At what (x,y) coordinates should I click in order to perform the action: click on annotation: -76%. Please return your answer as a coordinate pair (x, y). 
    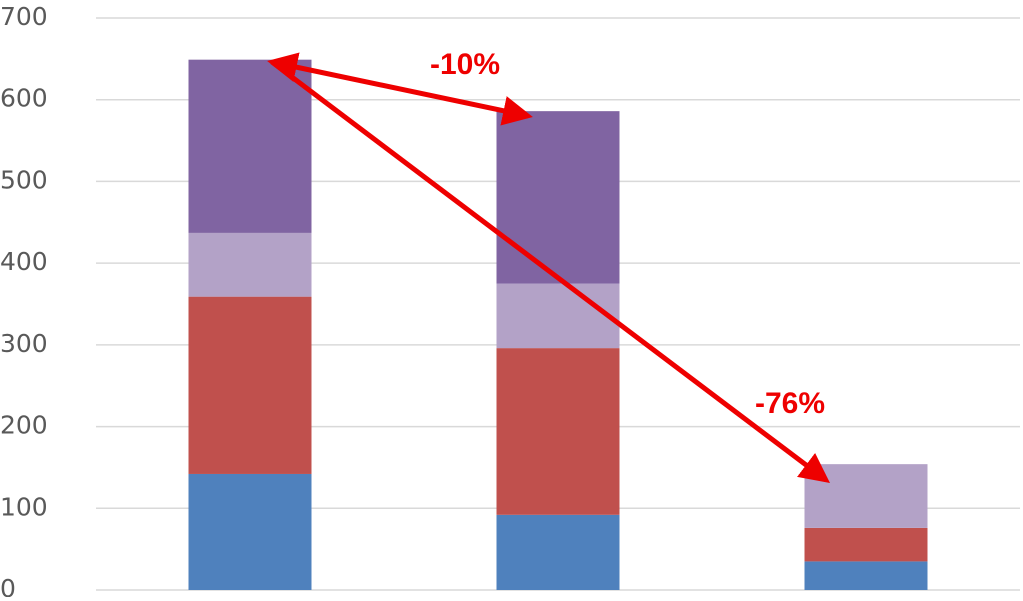
    Looking at the image, I should click on (790, 403).